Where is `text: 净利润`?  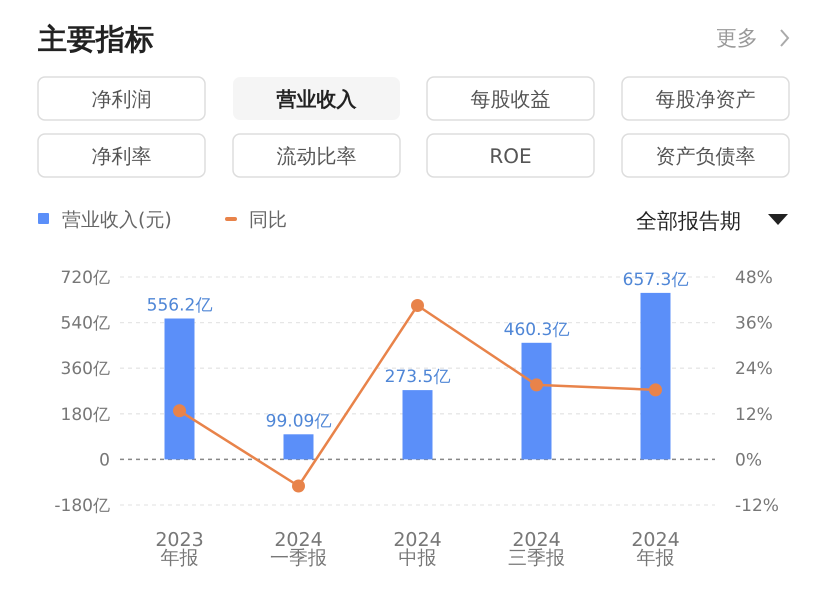
text: 净利润 is located at coordinates (122, 99).